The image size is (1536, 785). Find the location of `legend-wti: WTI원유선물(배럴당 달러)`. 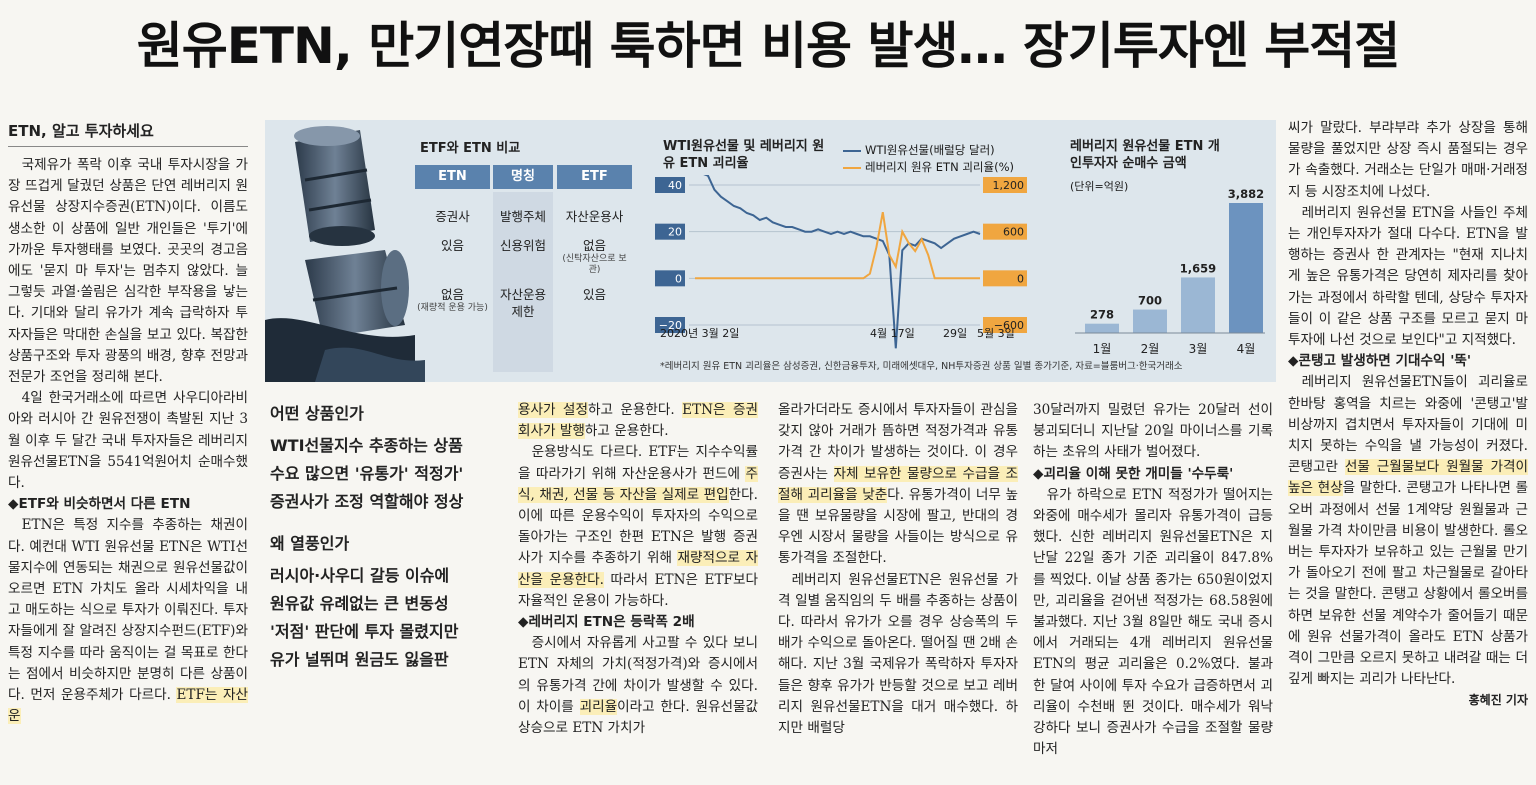

legend-wti: WTI원유선물(배럴당 달러) is located at coordinates (930, 150).